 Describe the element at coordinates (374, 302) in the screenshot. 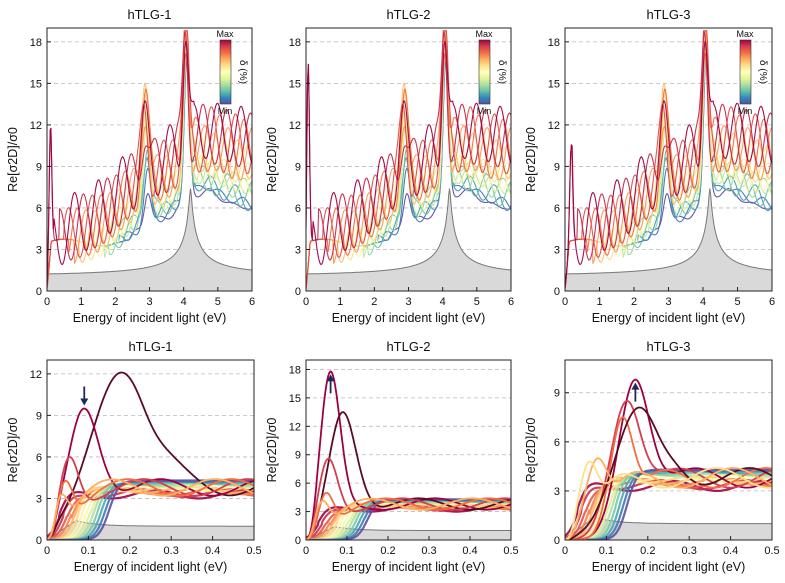

I see `x-tick-label: 2` at that location.